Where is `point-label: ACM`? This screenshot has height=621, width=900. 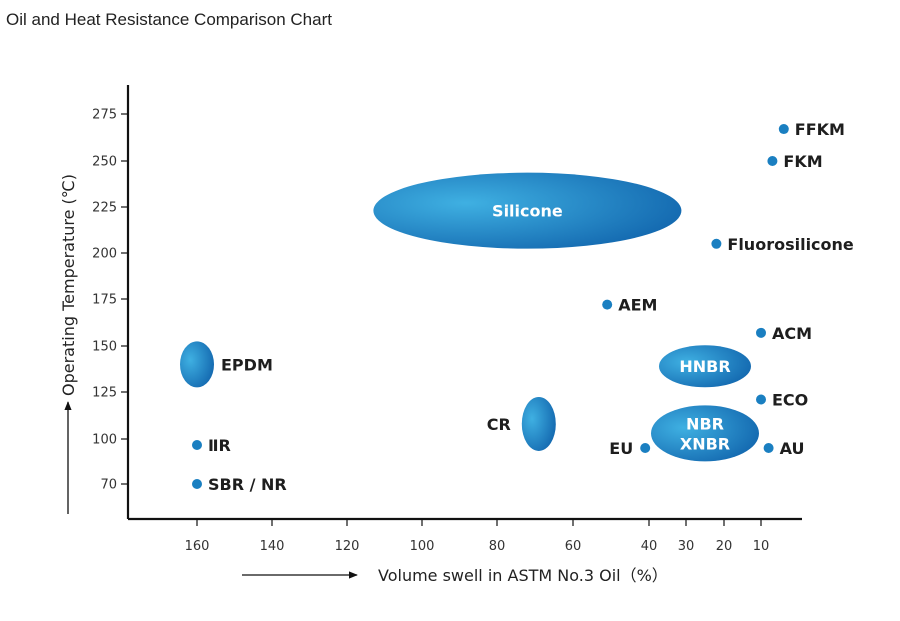 point-label: ACM is located at coordinates (792, 333).